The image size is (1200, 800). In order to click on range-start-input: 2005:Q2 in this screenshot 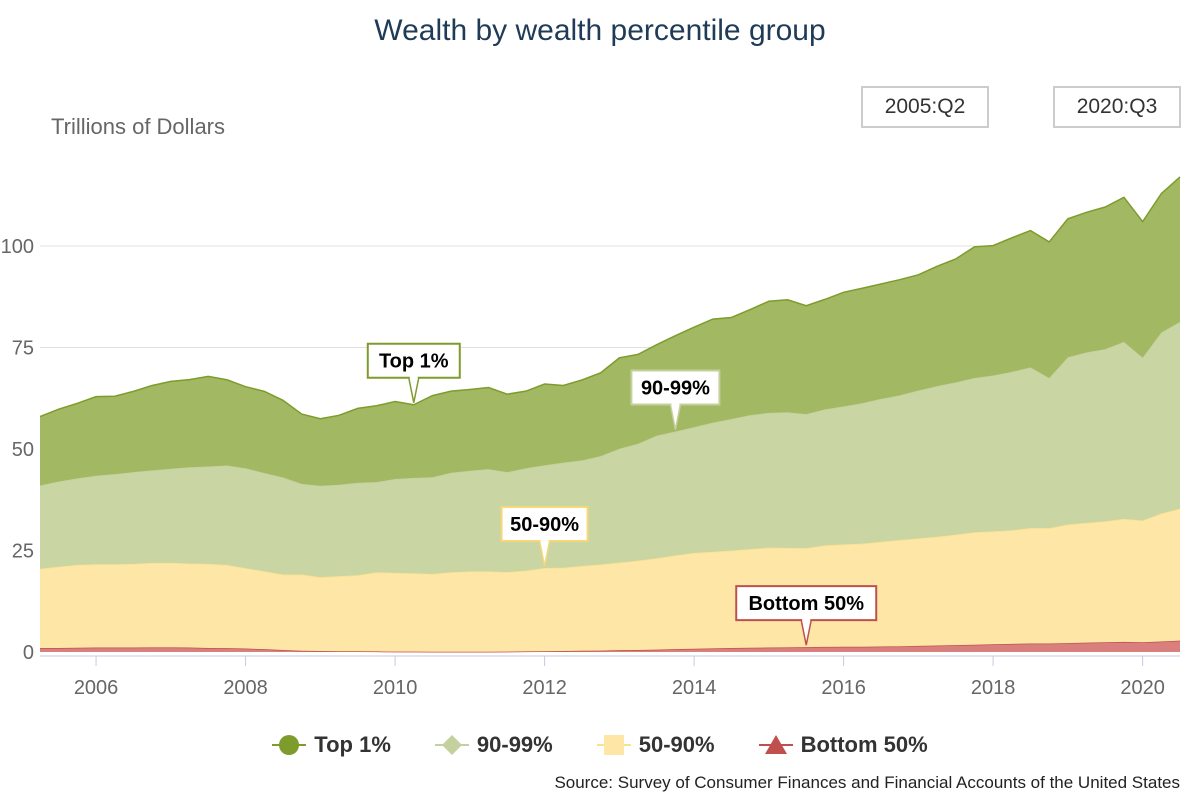, I will do `click(925, 107)`.